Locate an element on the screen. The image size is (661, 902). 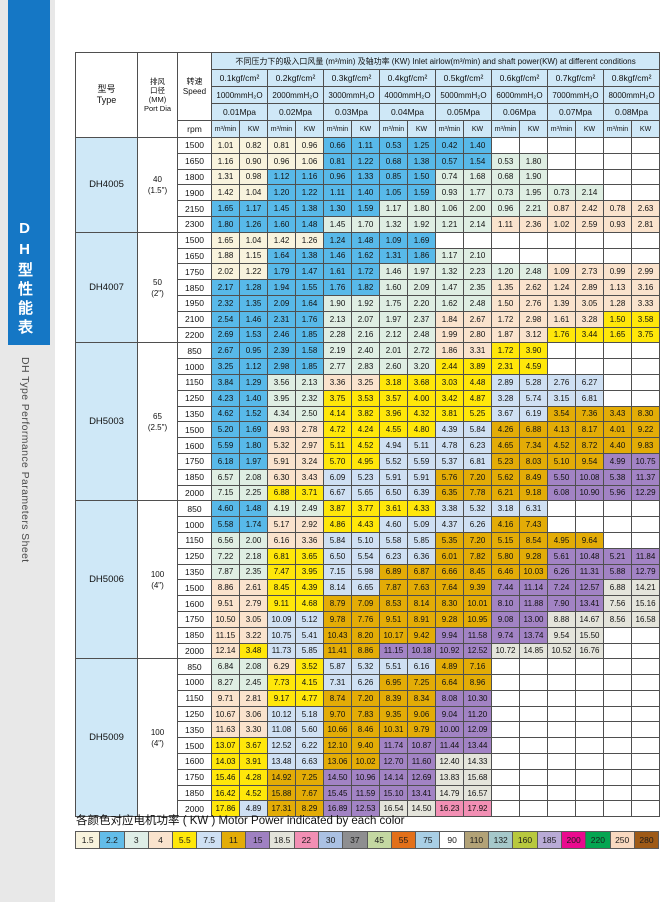
legend-swatch: 2.2 is located at coordinates (112, 840).